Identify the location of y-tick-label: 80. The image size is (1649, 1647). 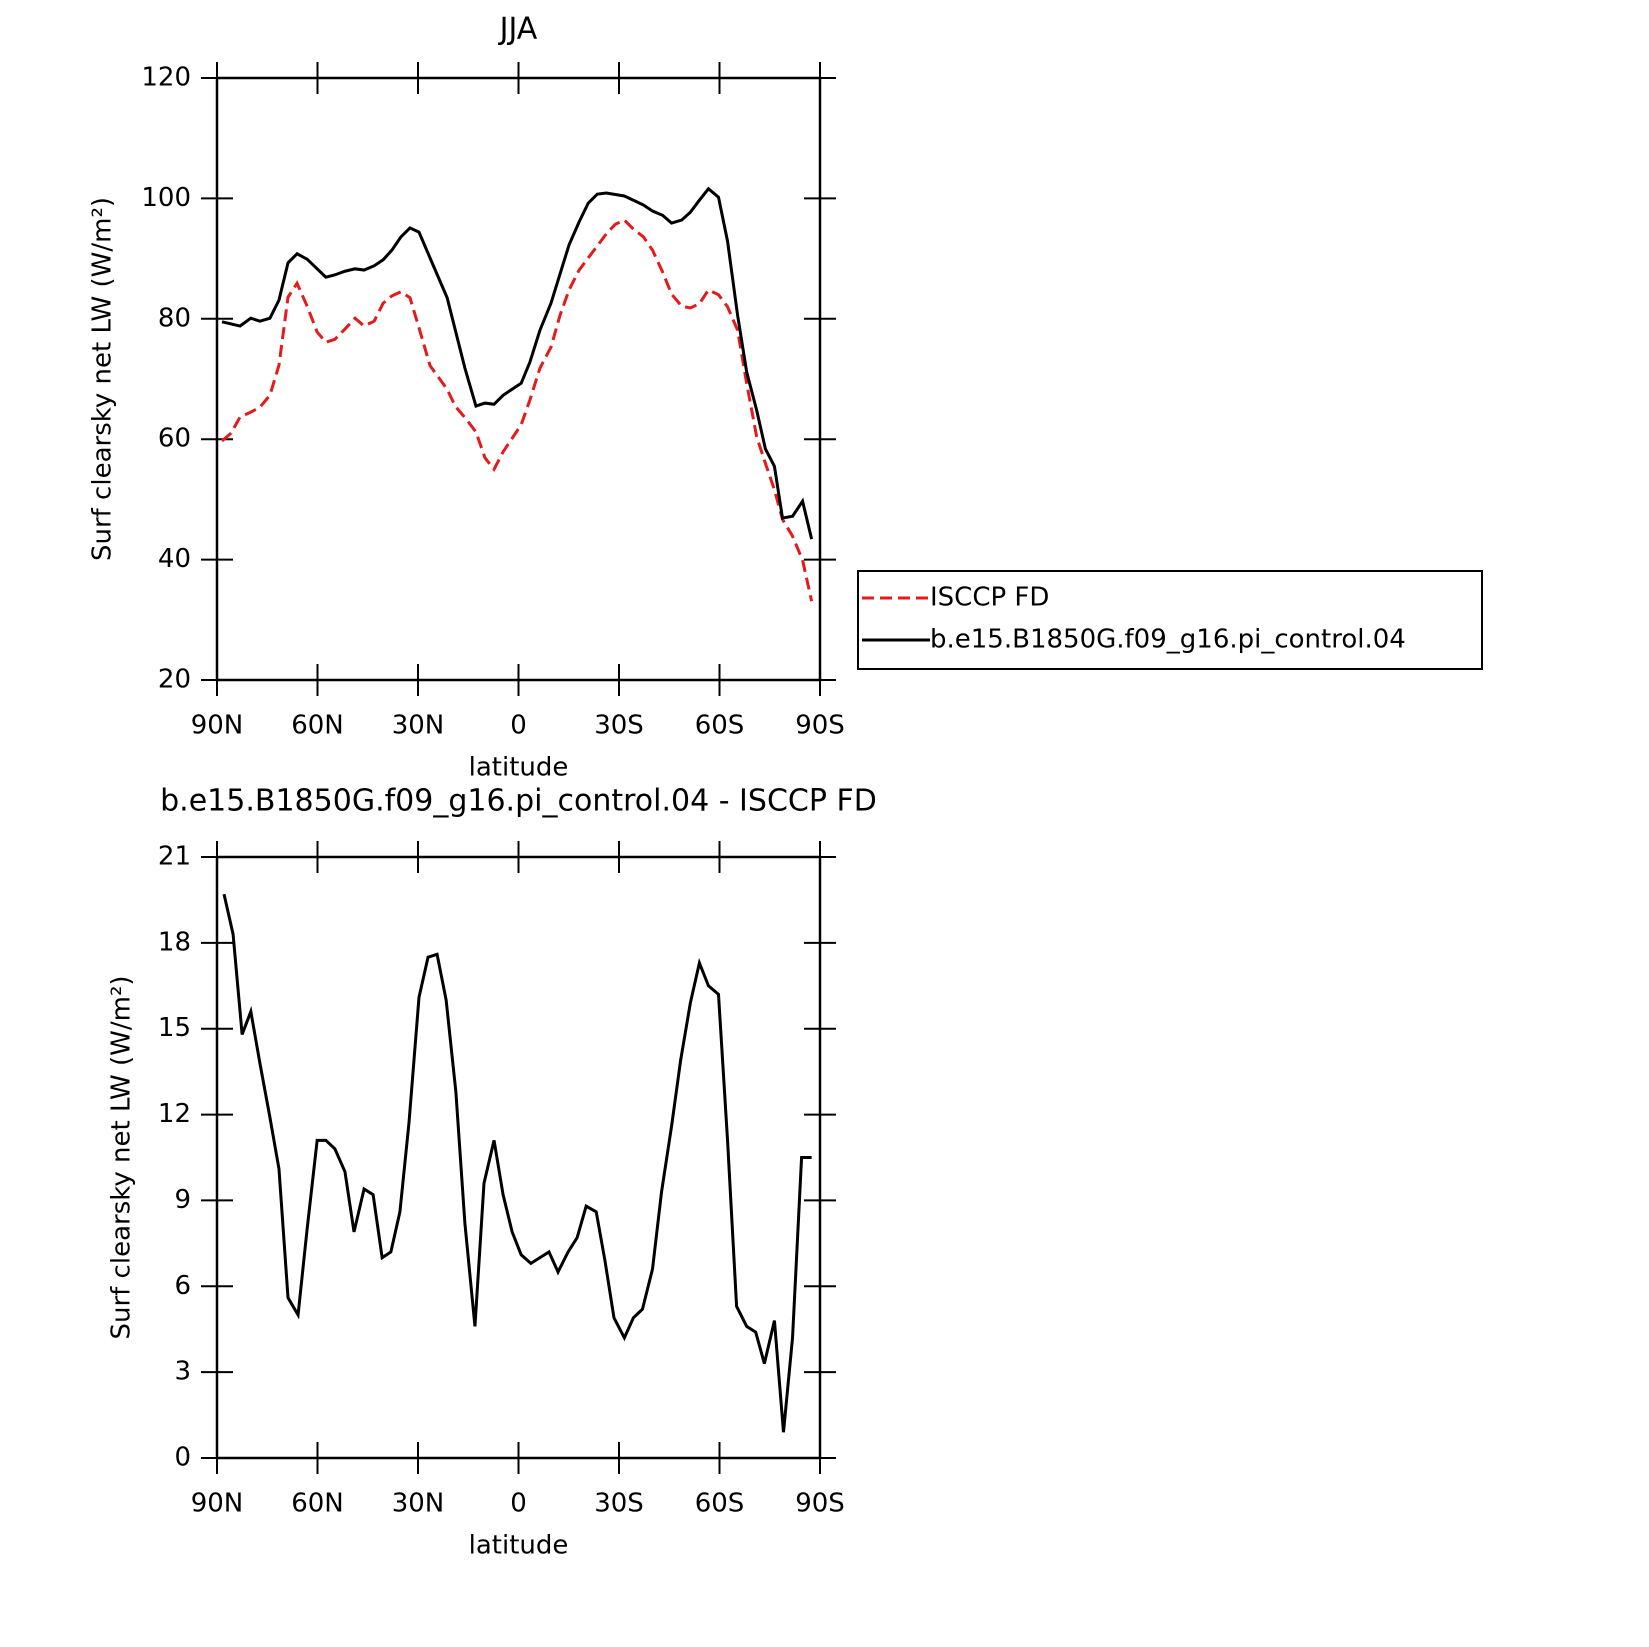
(174, 318).